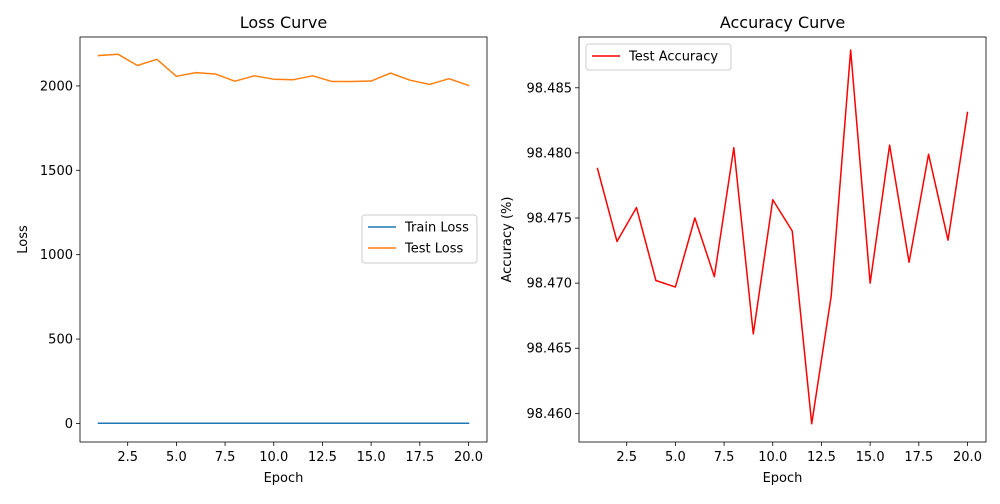 This screenshot has width=1000, height=504. What do you see at coordinates (283, 22) in the screenshot?
I see `loss-chart-title: Loss Curve` at bounding box center [283, 22].